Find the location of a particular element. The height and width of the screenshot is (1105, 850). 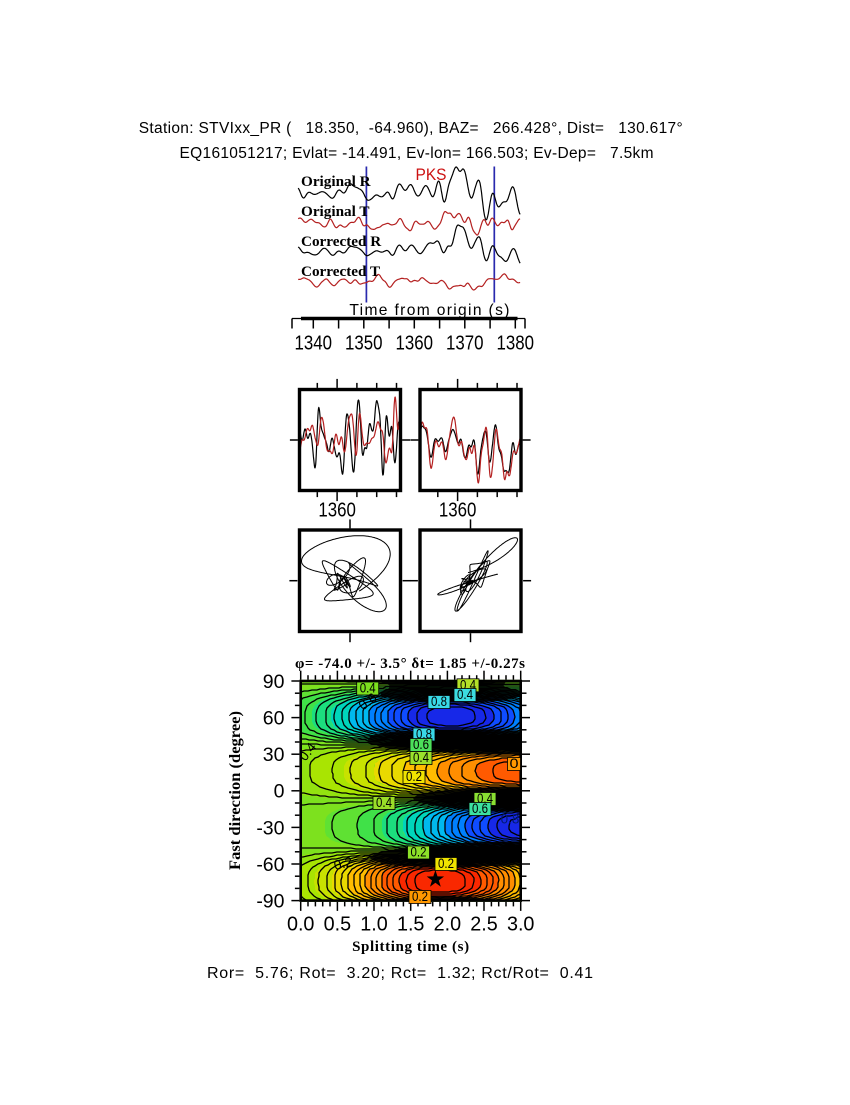

svg-text: 1350 is located at coordinates (364, 343).